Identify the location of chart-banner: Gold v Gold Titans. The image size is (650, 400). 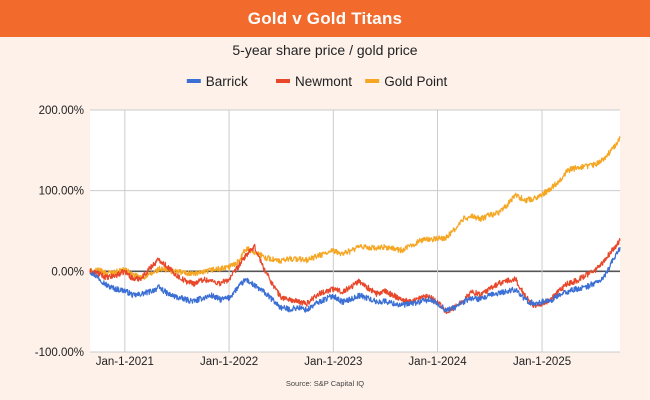
(325, 18).